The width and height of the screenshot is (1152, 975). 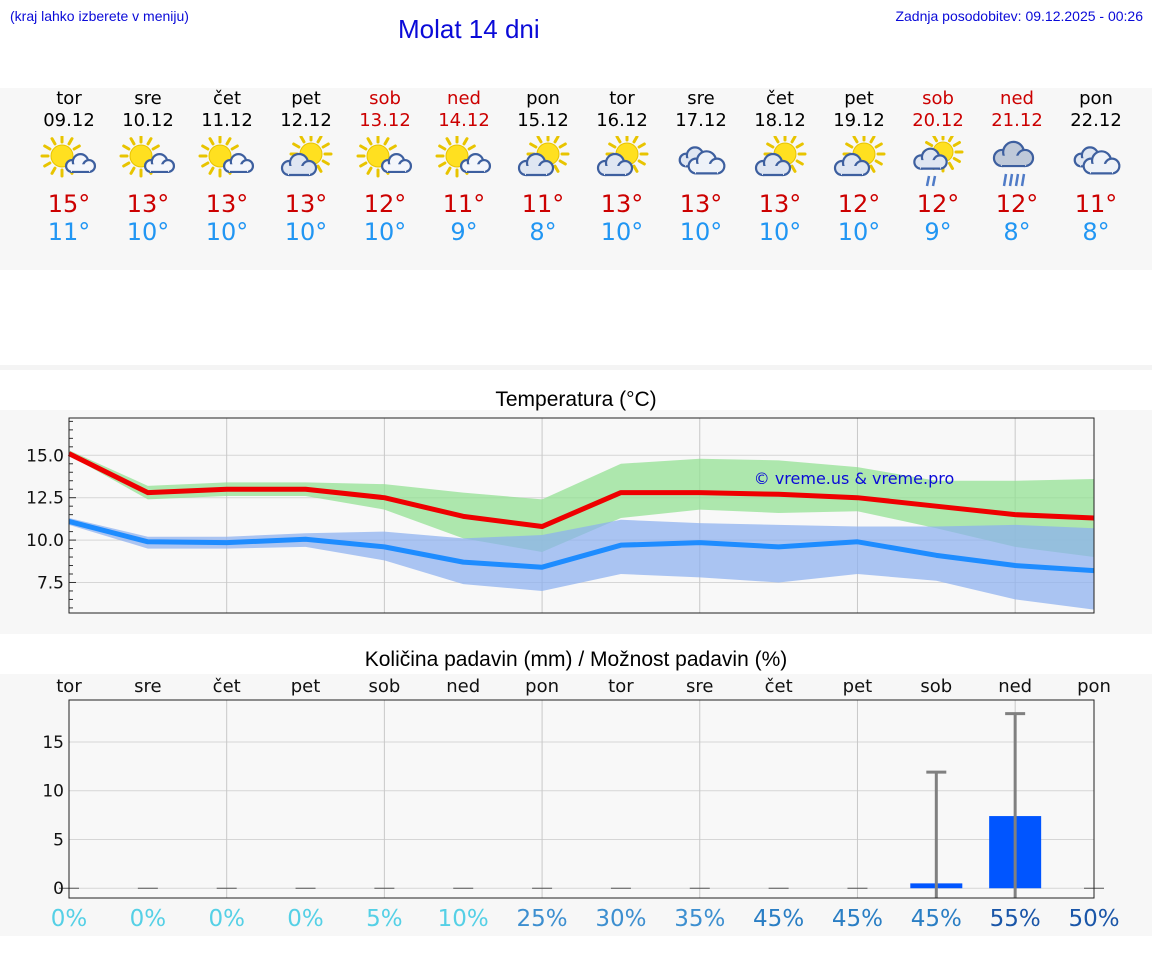 I want to click on forecast-day: čet 11.12 13° 10°, so click(x=227, y=167).